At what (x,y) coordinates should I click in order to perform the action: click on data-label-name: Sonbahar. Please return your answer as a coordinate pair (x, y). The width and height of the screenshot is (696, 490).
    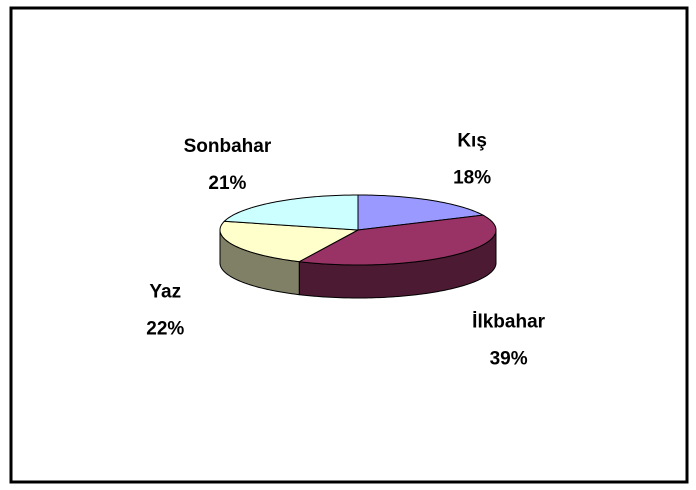
    Looking at the image, I should click on (228, 146).